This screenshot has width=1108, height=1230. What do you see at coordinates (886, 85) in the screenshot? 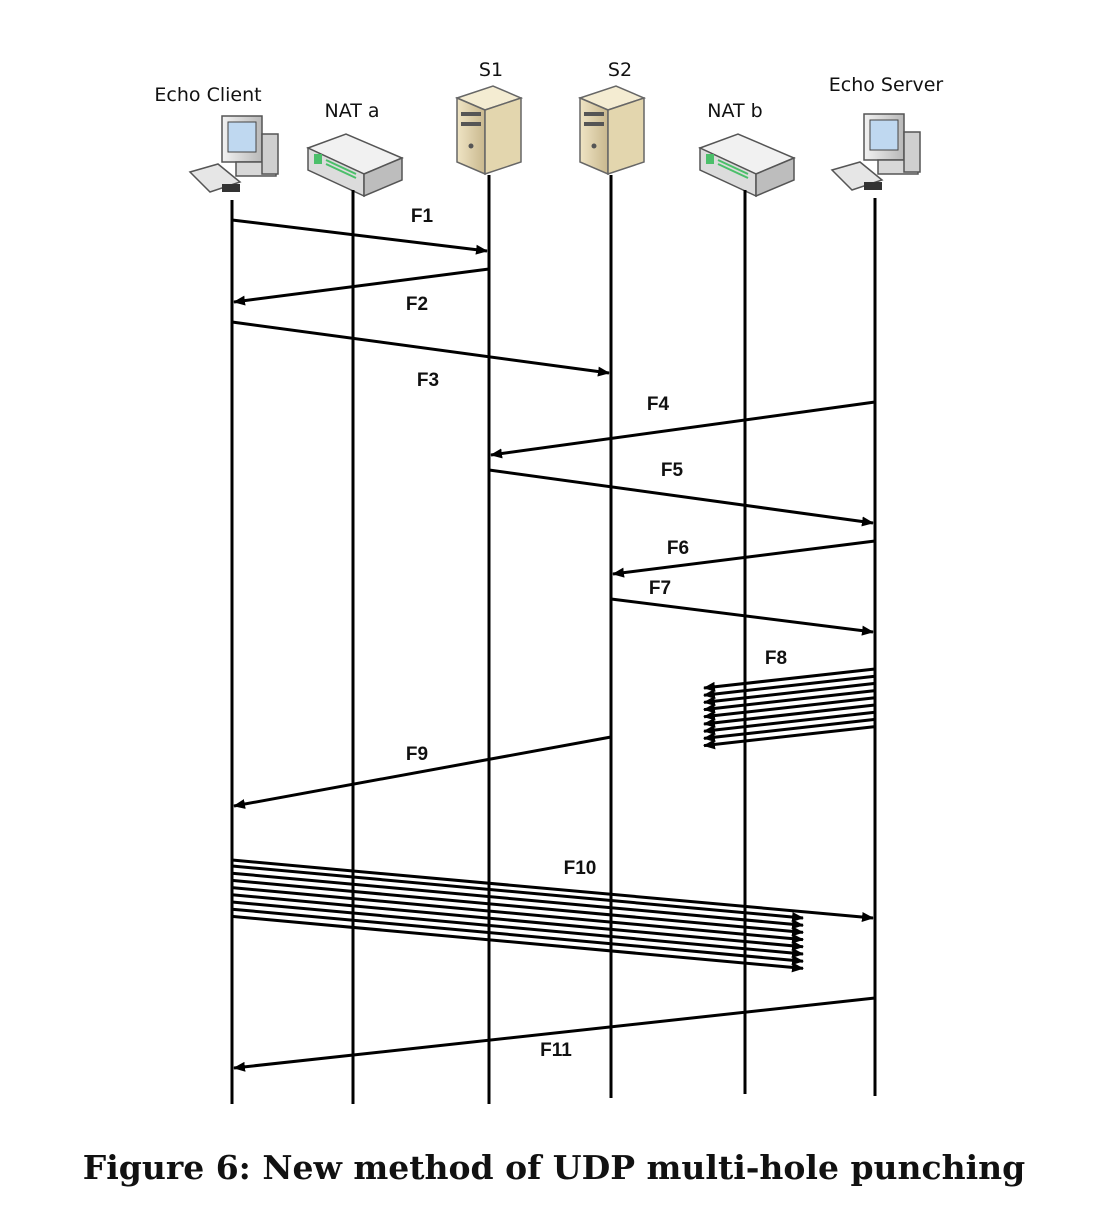
I see `participant-label-echo-server: Echo Server` at bounding box center [886, 85].